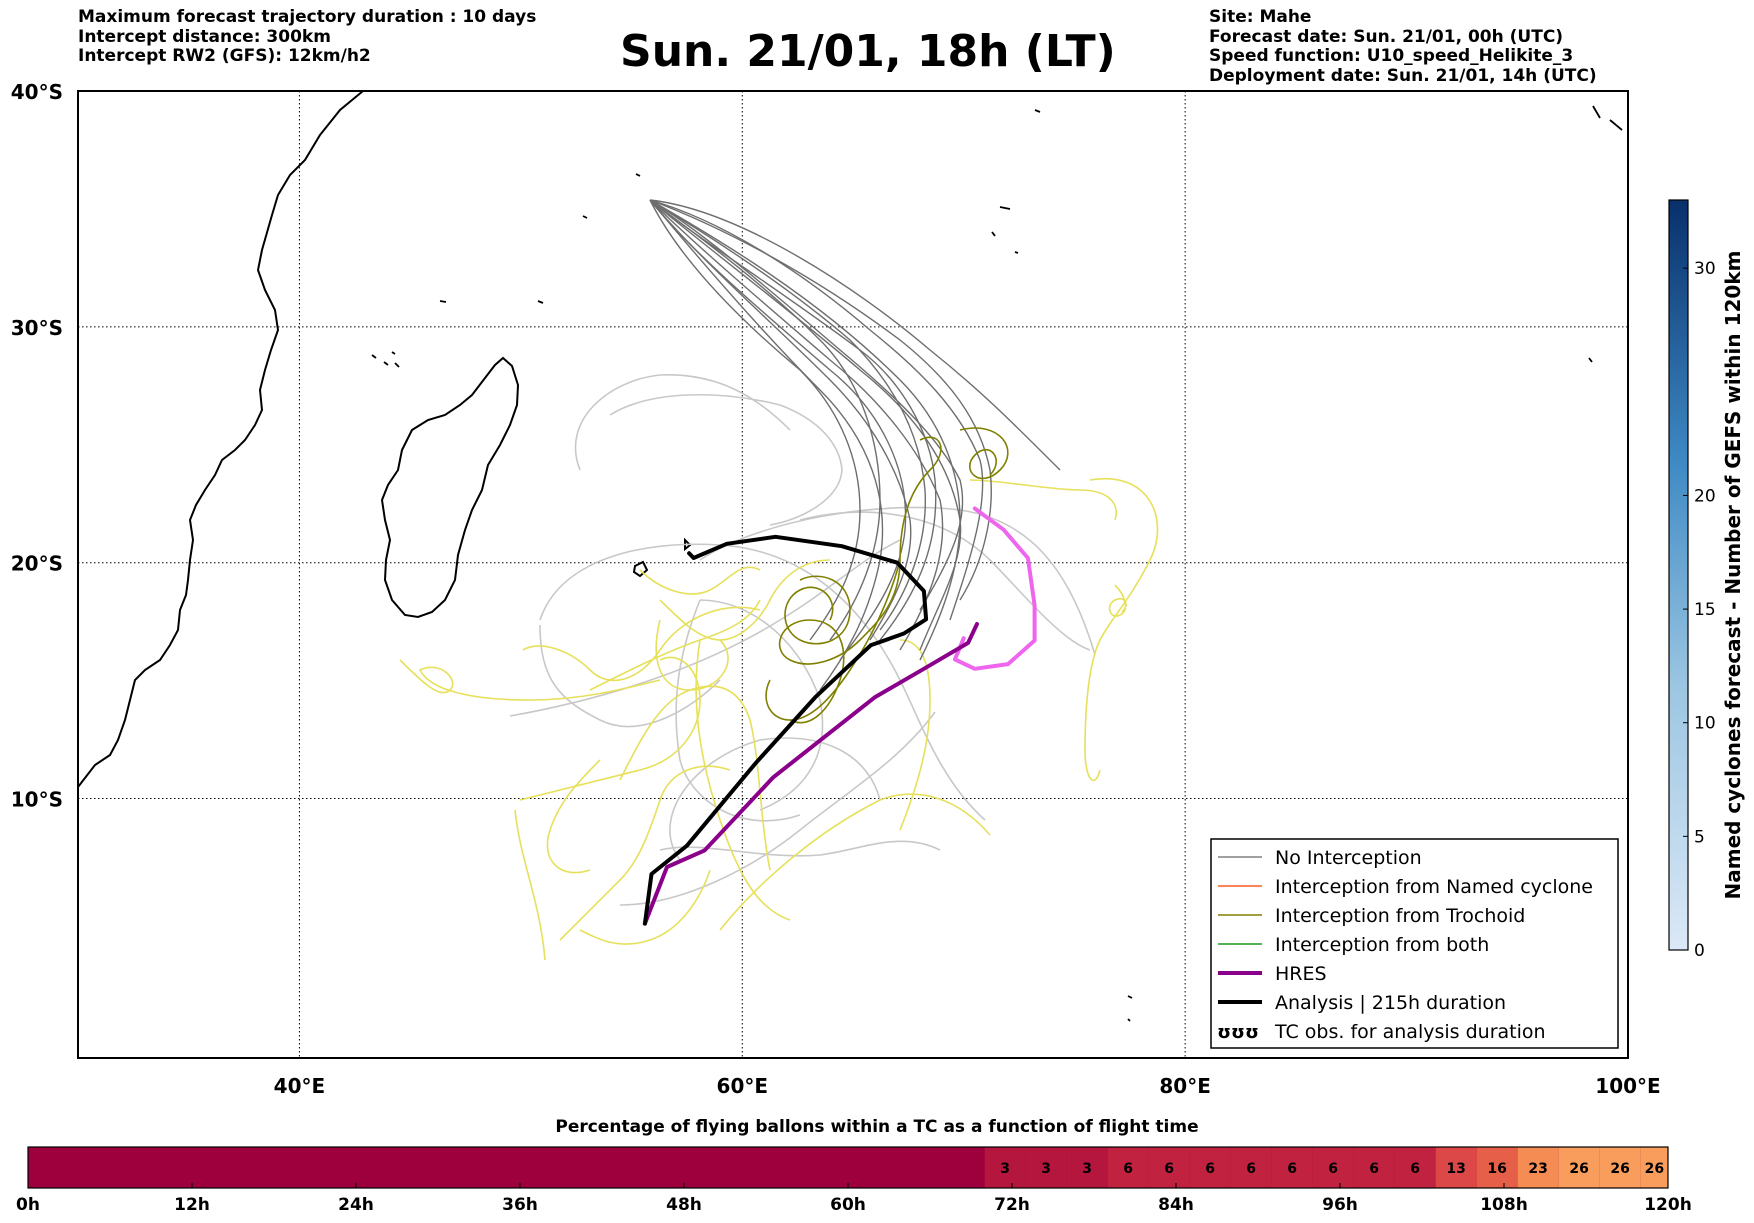 The image size is (1754, 1223). I want to click on lat-tick-label: 20°S, so click(37, 564).